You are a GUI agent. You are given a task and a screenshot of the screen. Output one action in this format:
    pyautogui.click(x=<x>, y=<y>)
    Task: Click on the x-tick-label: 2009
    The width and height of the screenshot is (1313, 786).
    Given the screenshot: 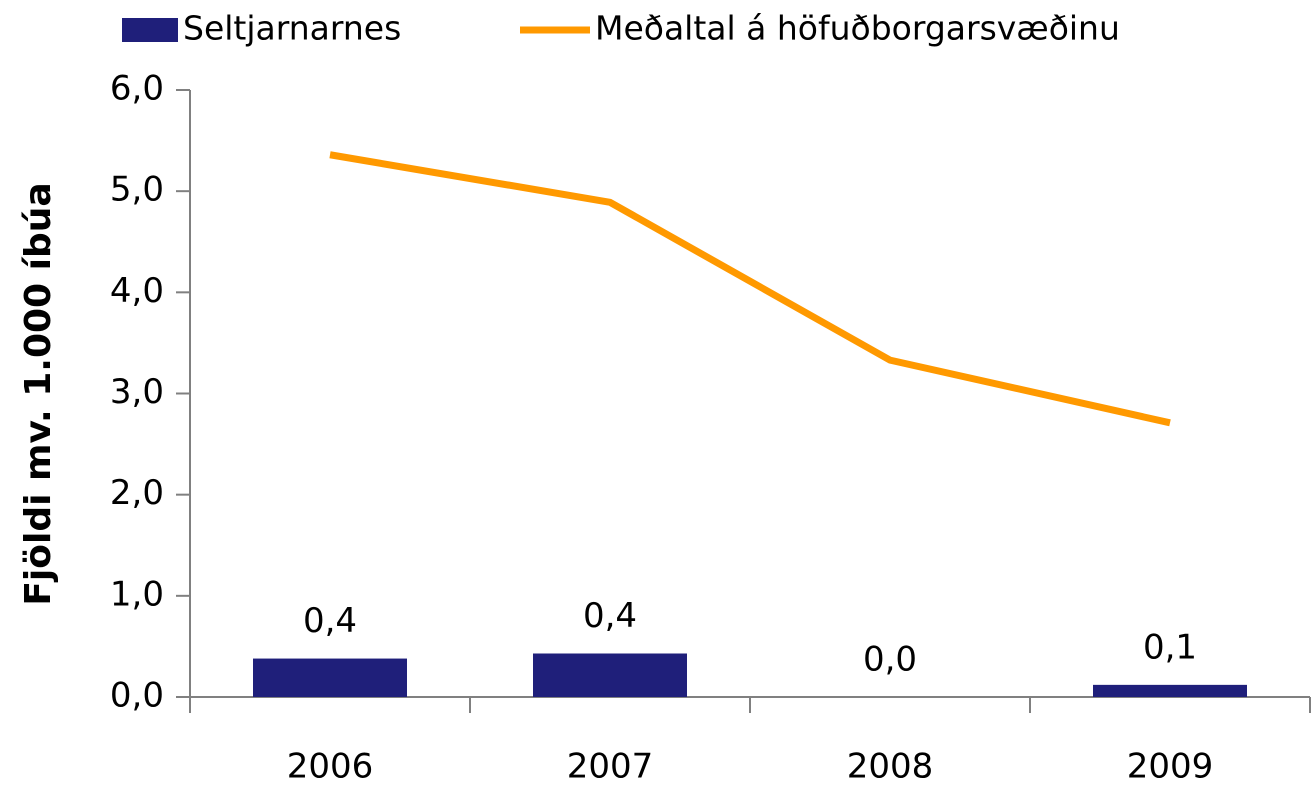 What is the action you would take?
    pyautogui.click(x=1170, y=766)
    